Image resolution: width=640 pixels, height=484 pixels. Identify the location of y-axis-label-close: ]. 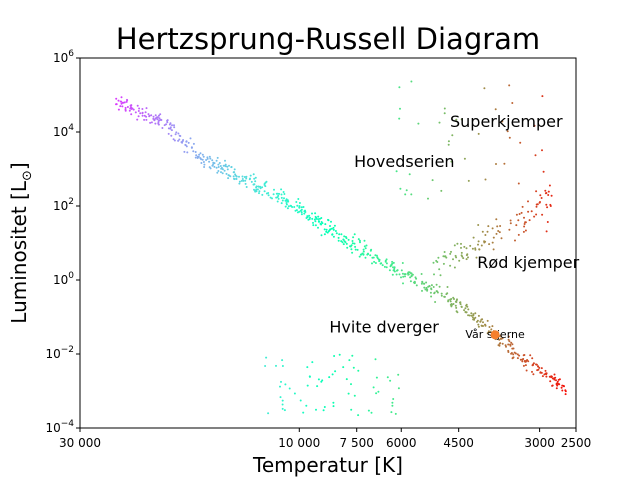
(19, 166).